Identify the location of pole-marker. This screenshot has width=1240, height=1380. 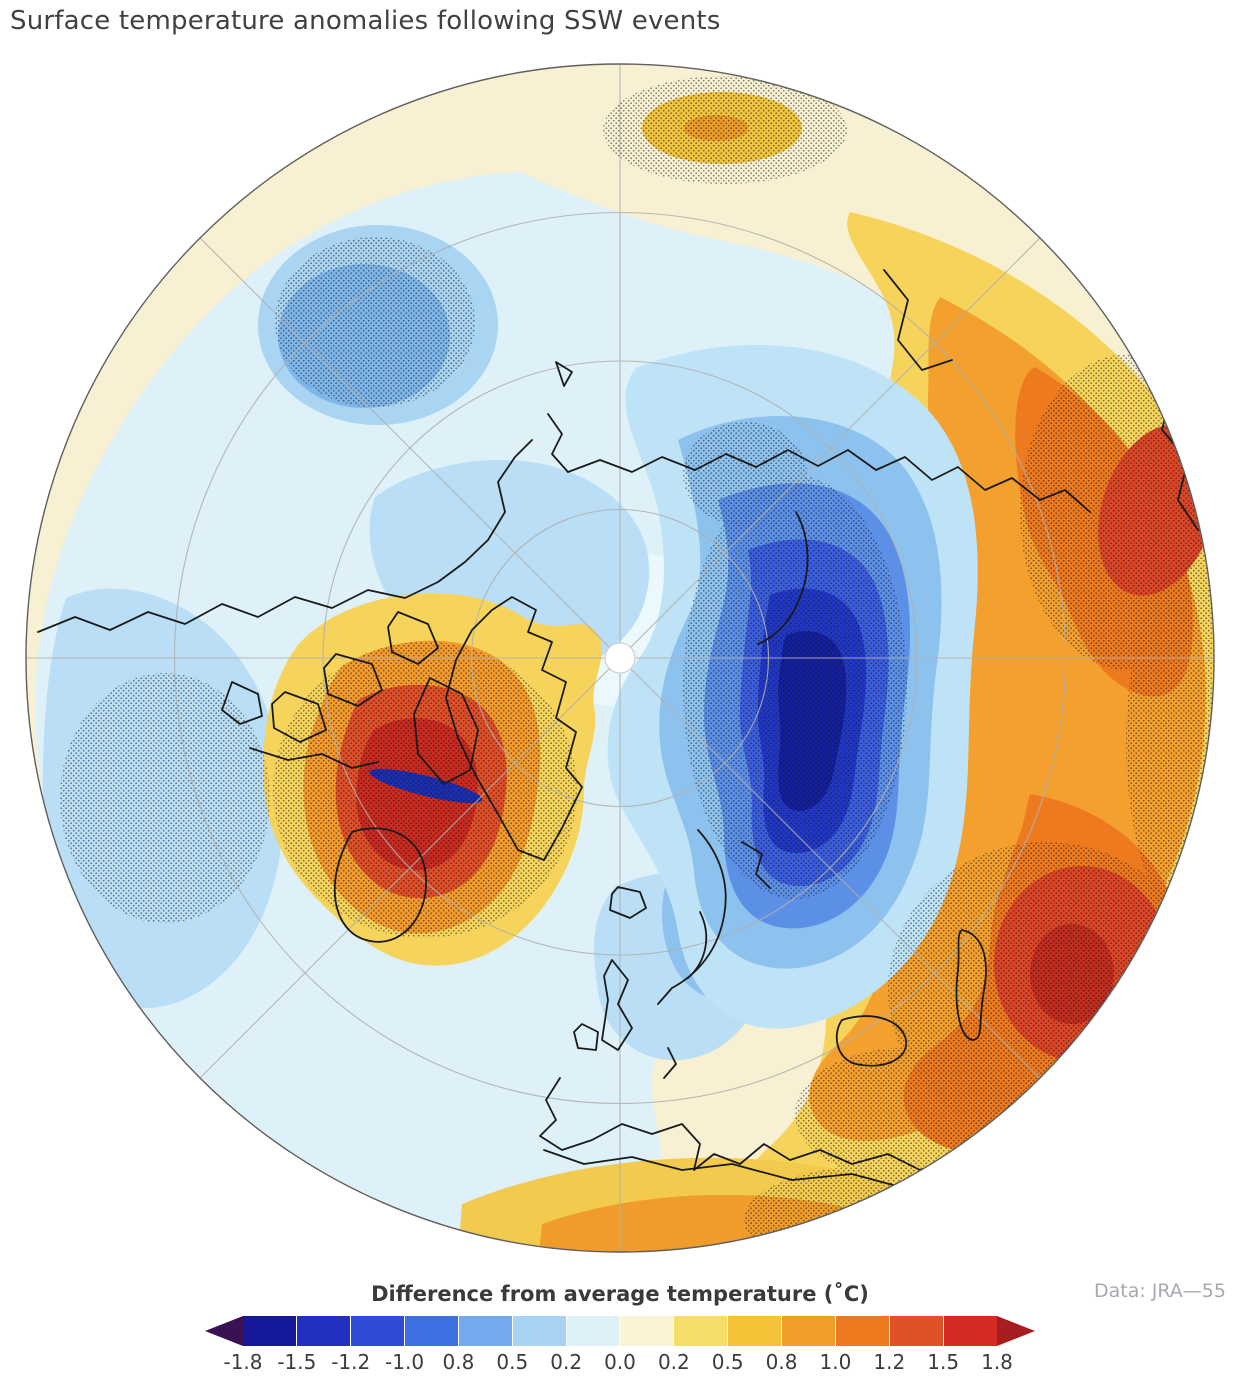
(620, 658).